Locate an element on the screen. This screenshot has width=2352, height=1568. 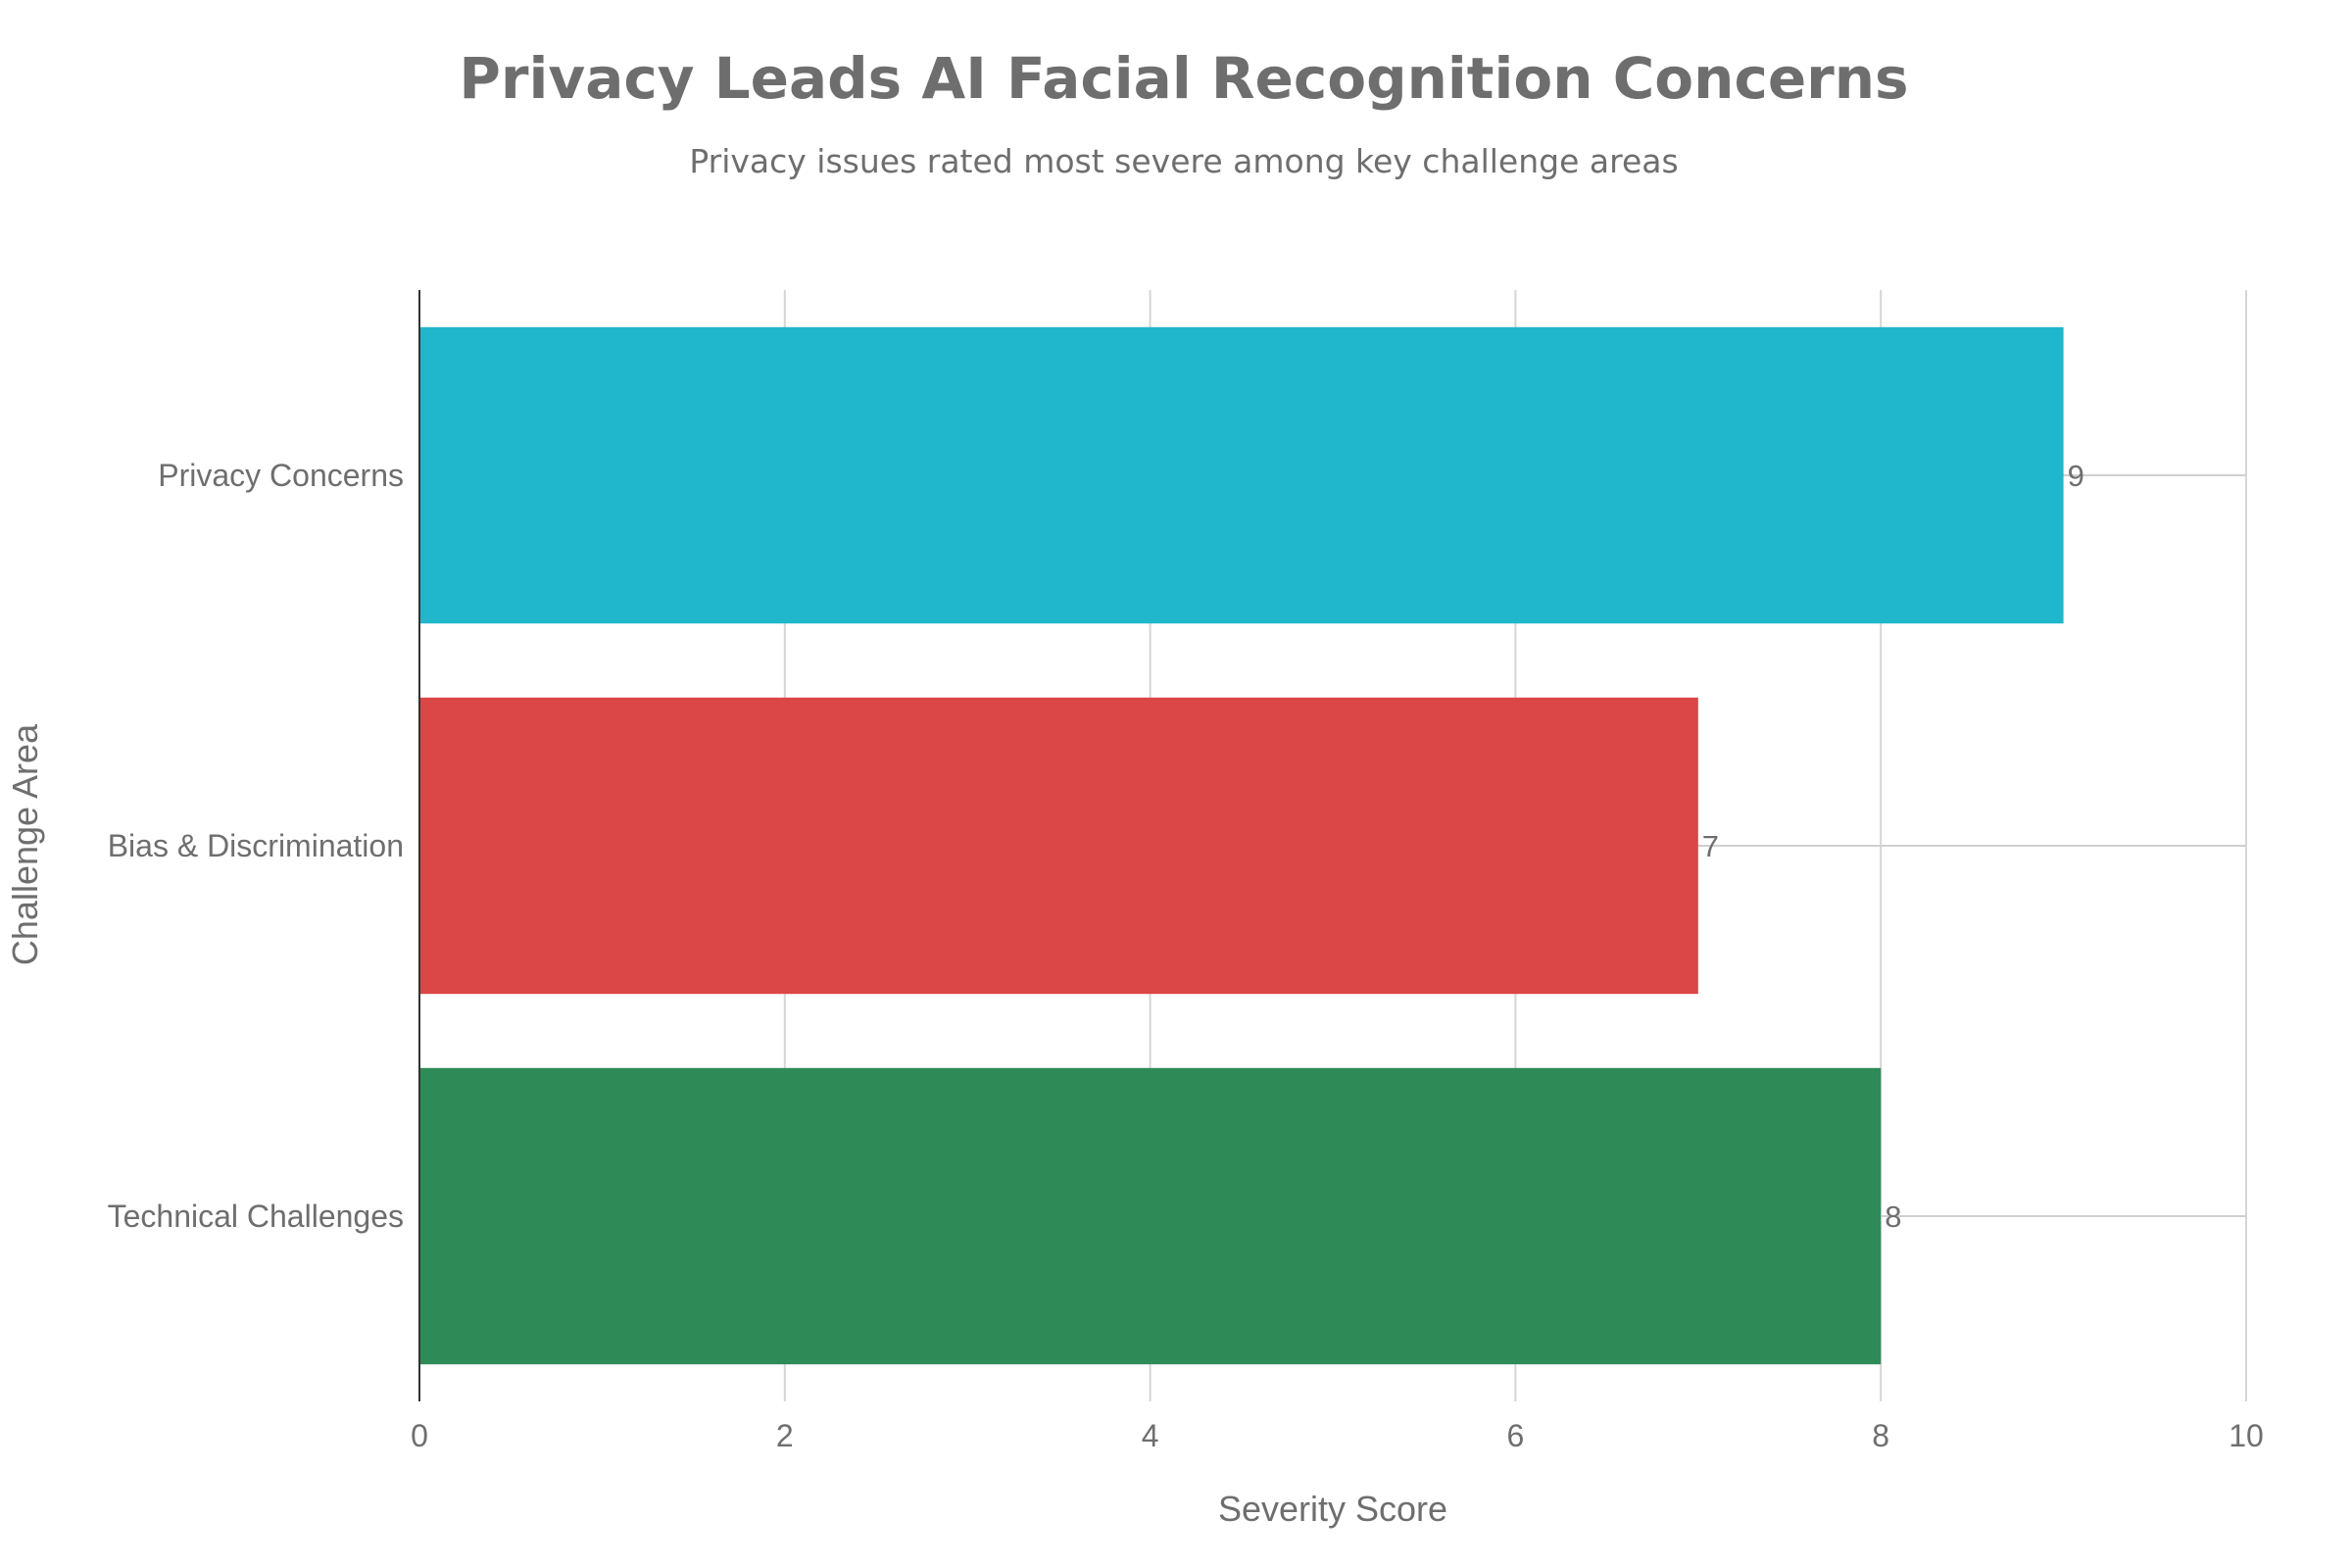
bar-value-label: 7 is located at coordinates (1710, 846).